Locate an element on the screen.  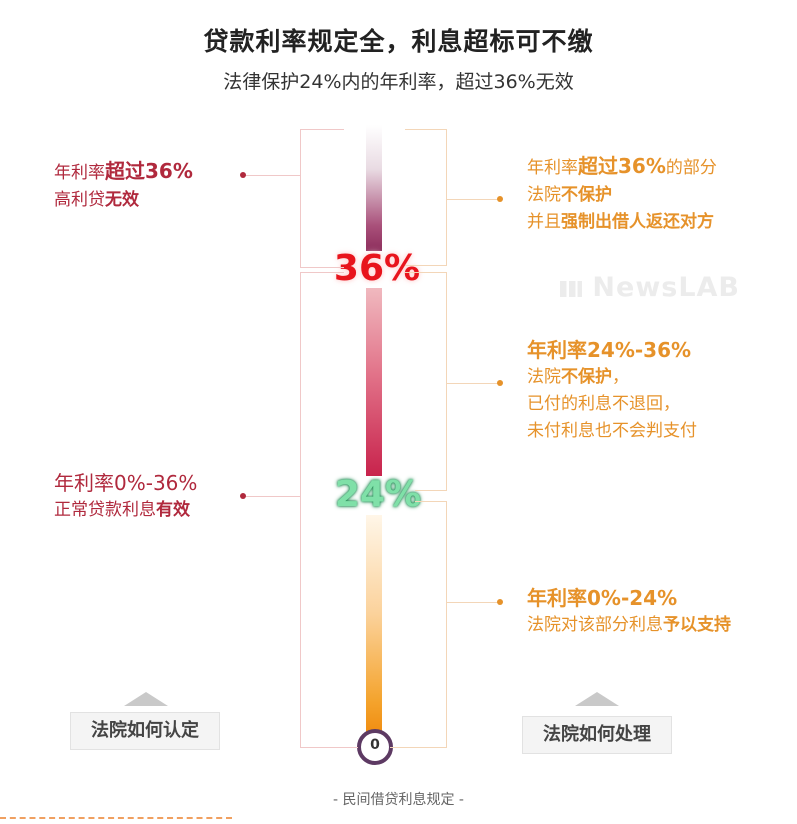
right-bottom-bracket-top is located at coordinates (431, 501).